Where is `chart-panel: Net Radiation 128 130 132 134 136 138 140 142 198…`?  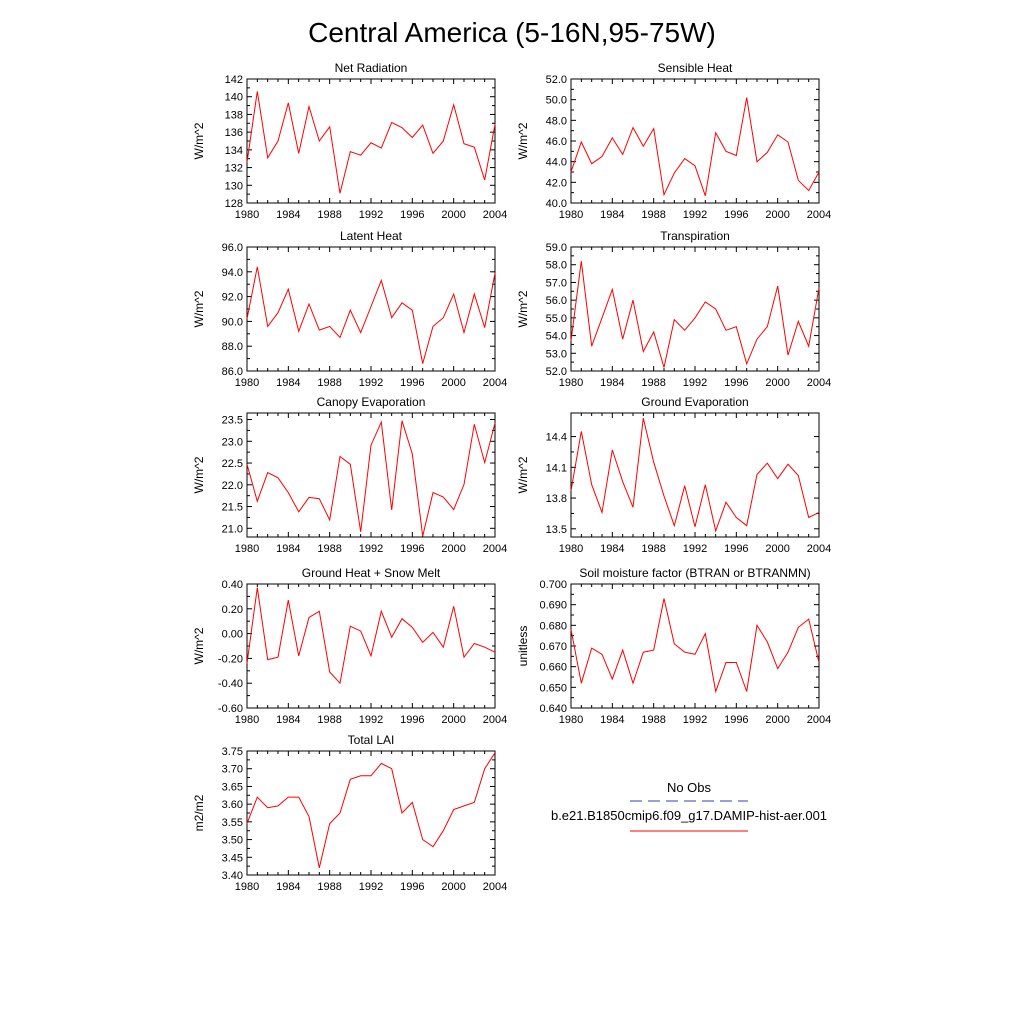
chart-panel: Net Radiation 128 130 132 134 136 138 140 142 198… is located at coordinates (349, 141).